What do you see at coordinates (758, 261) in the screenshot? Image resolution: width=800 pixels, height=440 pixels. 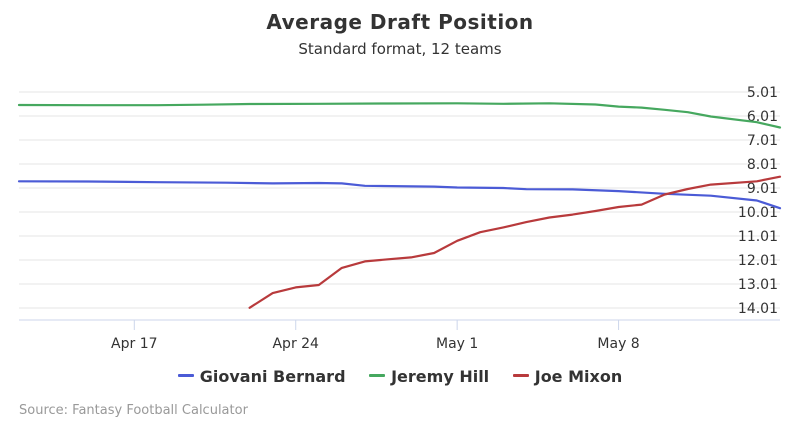 I see `y-tick-label: 12.01` at bounding box center [758, 261].